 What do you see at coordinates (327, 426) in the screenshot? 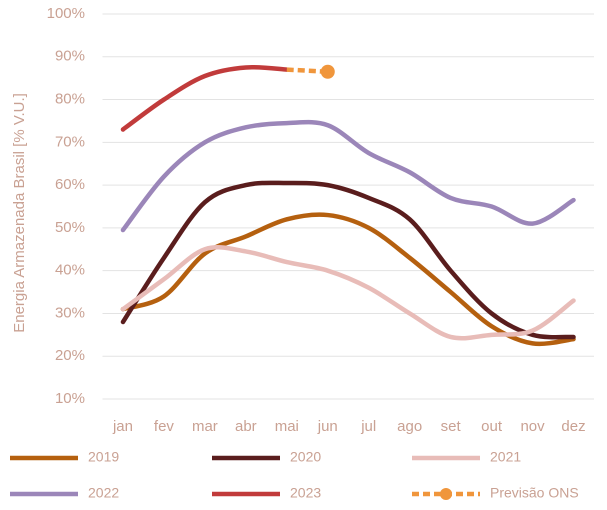
I see `x-tick-label: jun` at bounding box center [327, 426].